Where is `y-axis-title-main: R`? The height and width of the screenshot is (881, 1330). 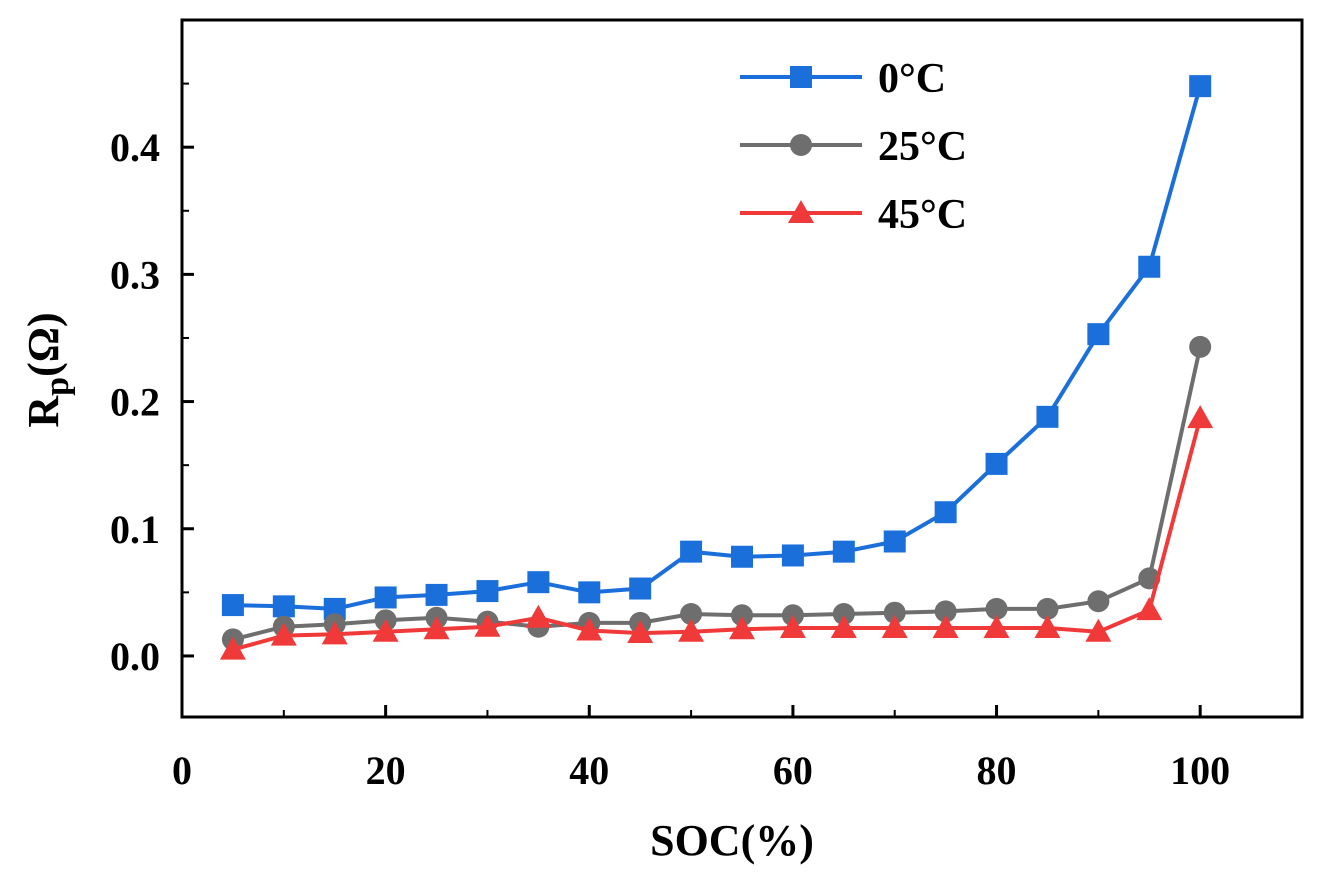 y-axis-title-main: R is located at coordinates (43, 411).